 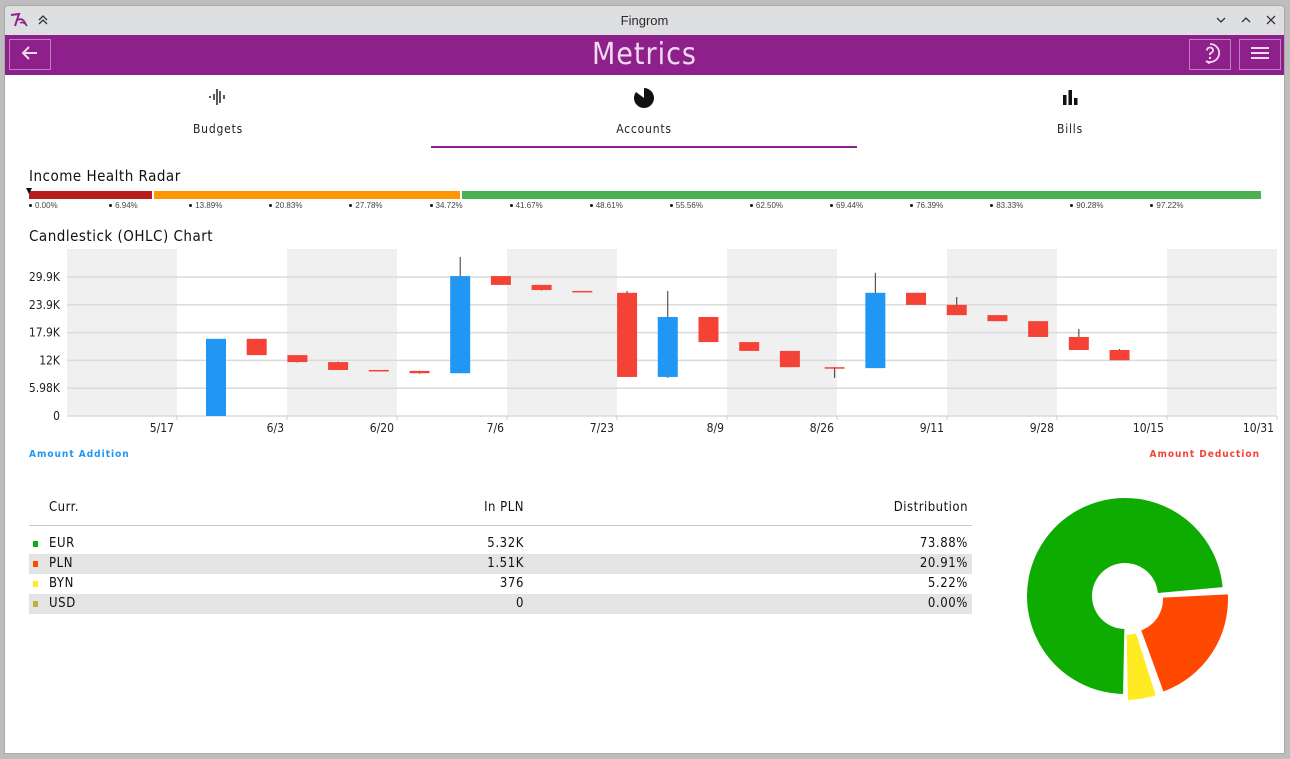 I want to click on radar-tick-label: 41.67%, so click(x=526, y=205).